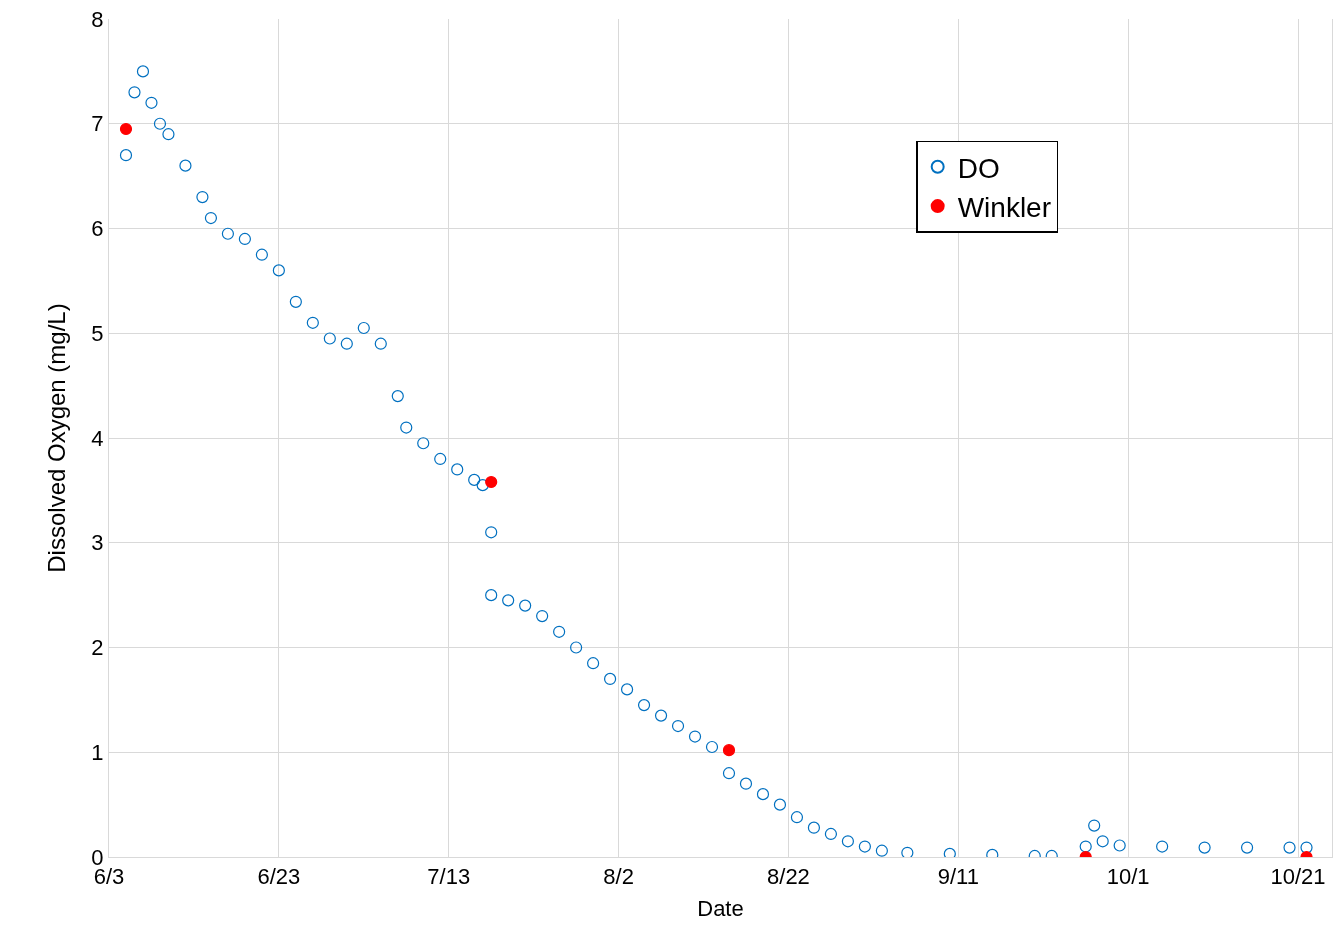  What do you see at coordinates (449, 877) in the screenshot?
I see `x-tick-label: 7/13` at bounding box center [449, 877].